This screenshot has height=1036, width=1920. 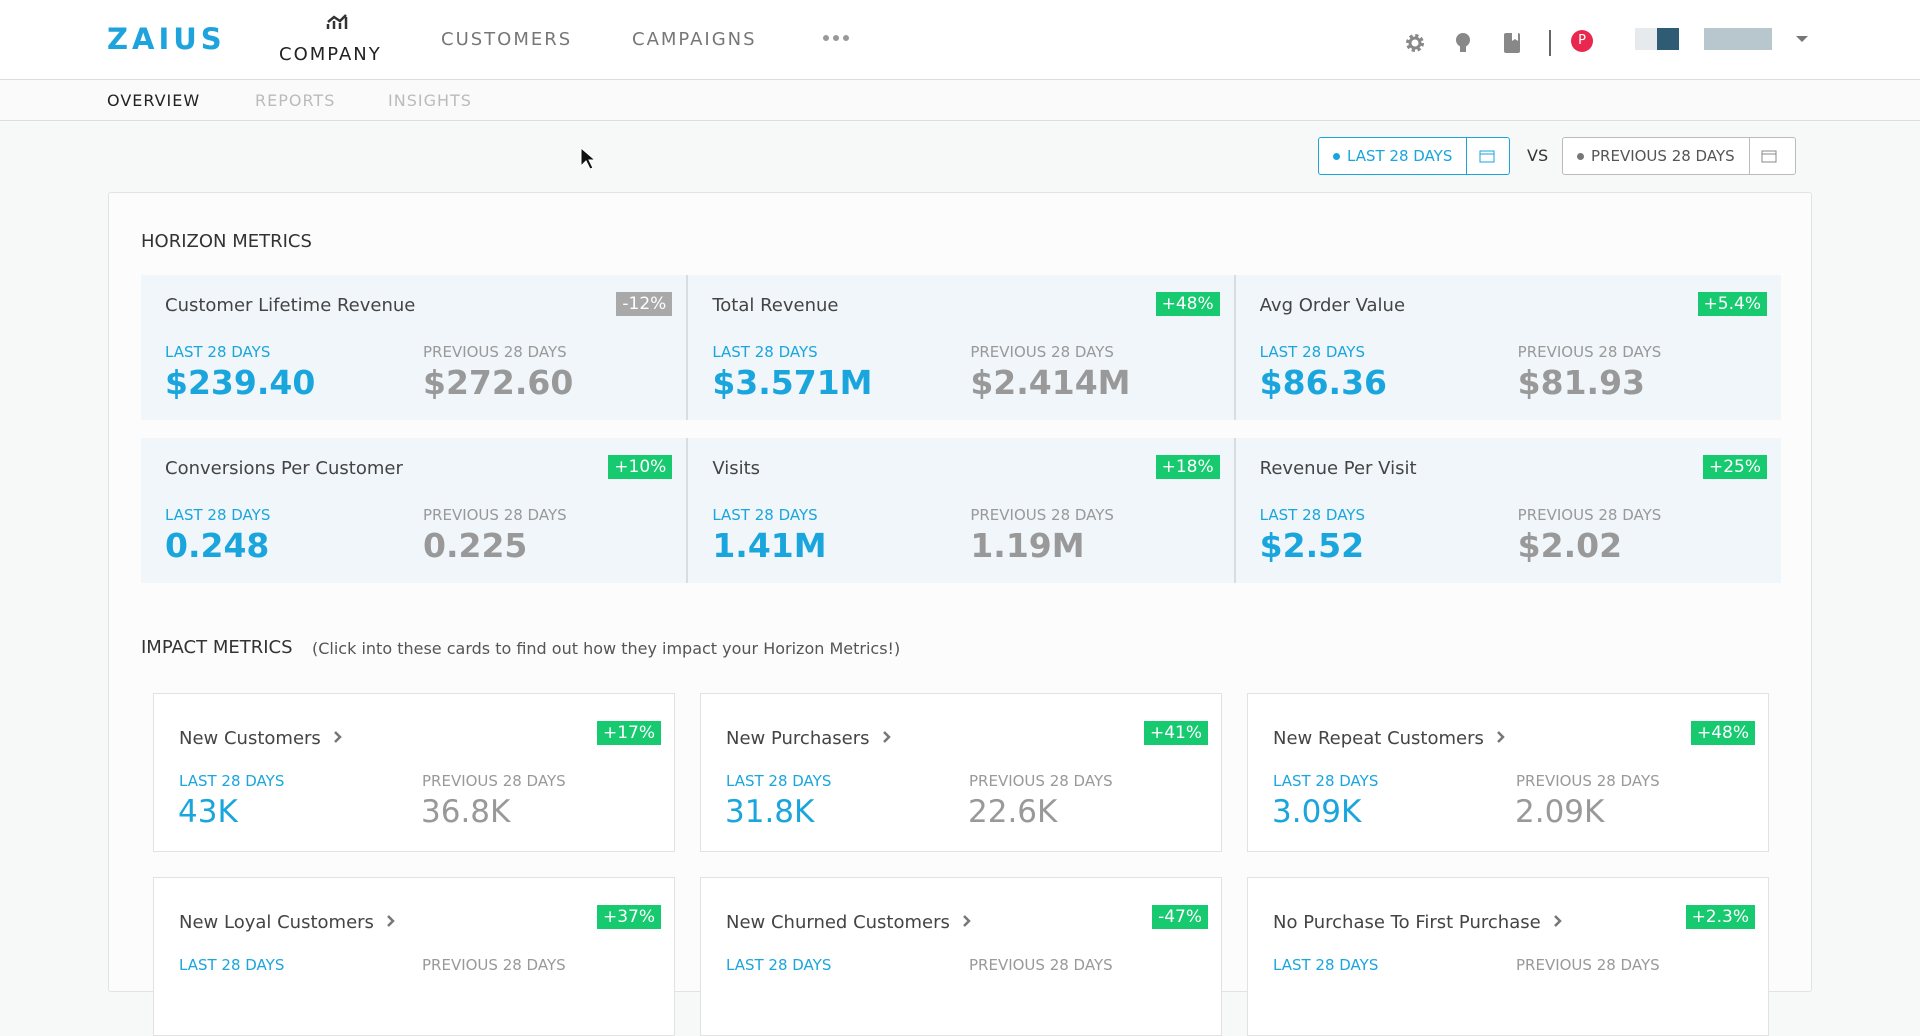 What do you see at coordinates (475, 545) in the screenshot?
I see `previous-value: 0.225` at bounding box center [475, 545].